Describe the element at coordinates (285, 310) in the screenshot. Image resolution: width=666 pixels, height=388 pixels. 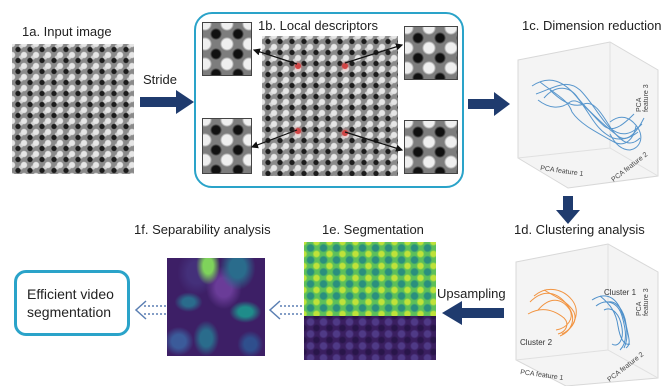
I see `dotted-arrow-to-separability` at that location.